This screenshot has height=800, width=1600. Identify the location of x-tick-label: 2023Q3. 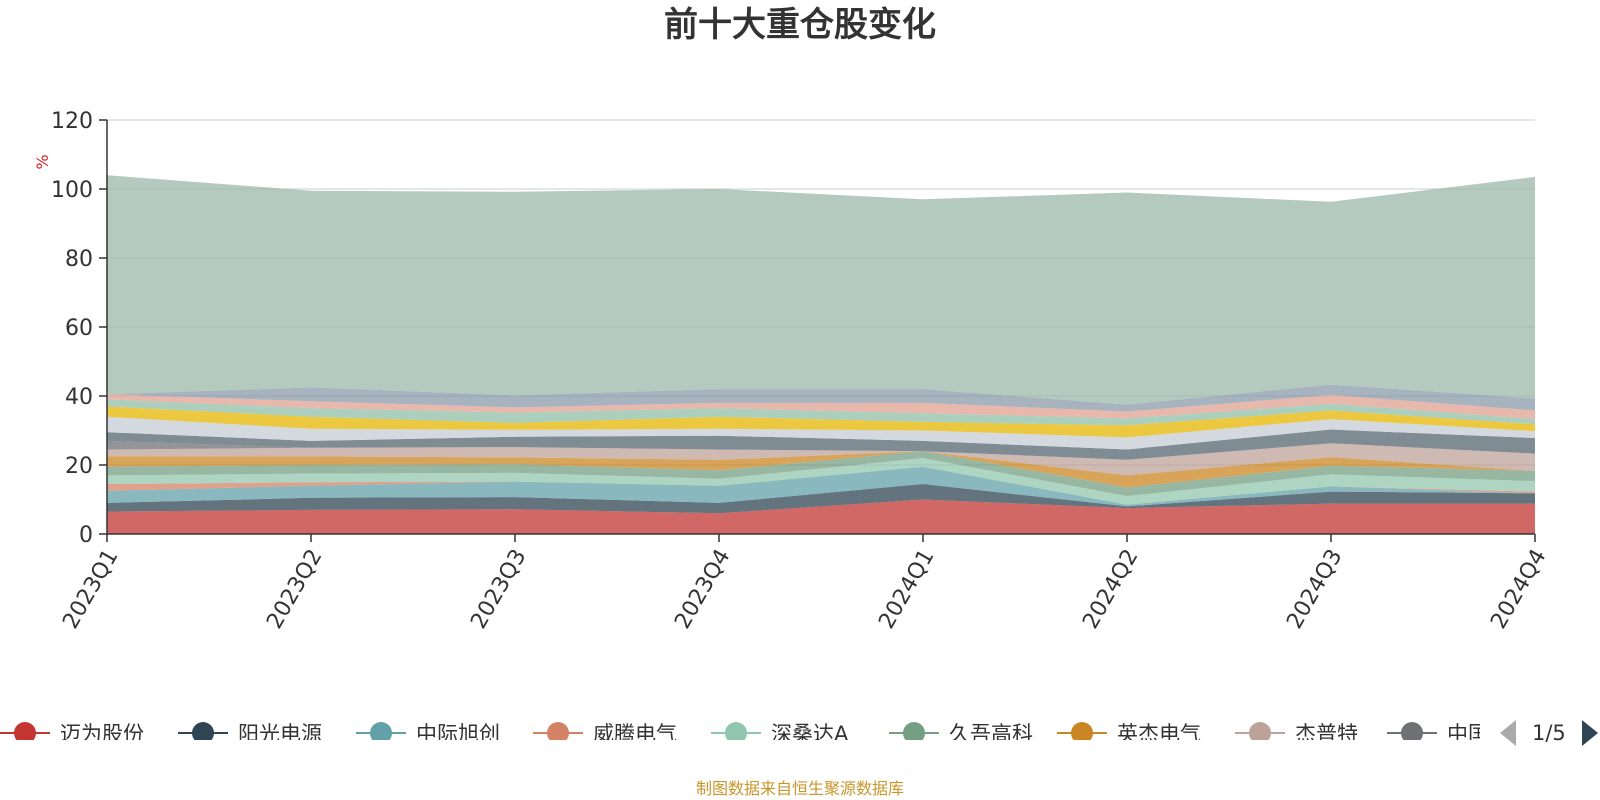
(498, 589).